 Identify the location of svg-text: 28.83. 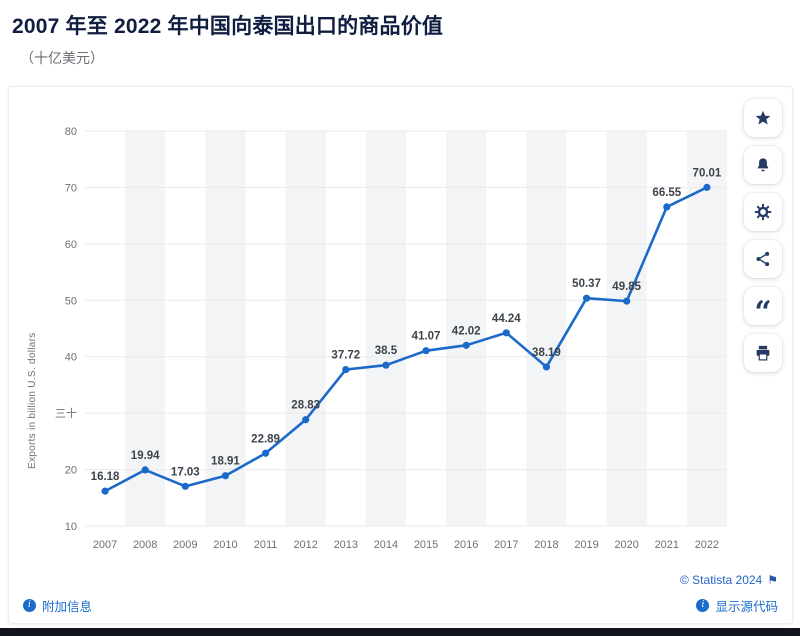
(305, 406).